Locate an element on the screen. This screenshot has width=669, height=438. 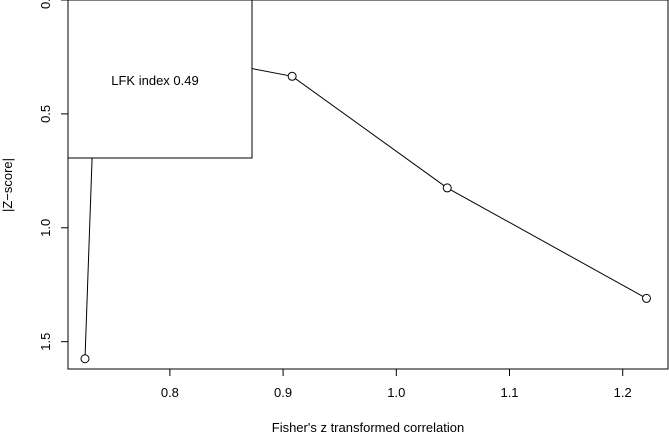
y-tick-label: 0.5 is located at coordinates (45, 114).